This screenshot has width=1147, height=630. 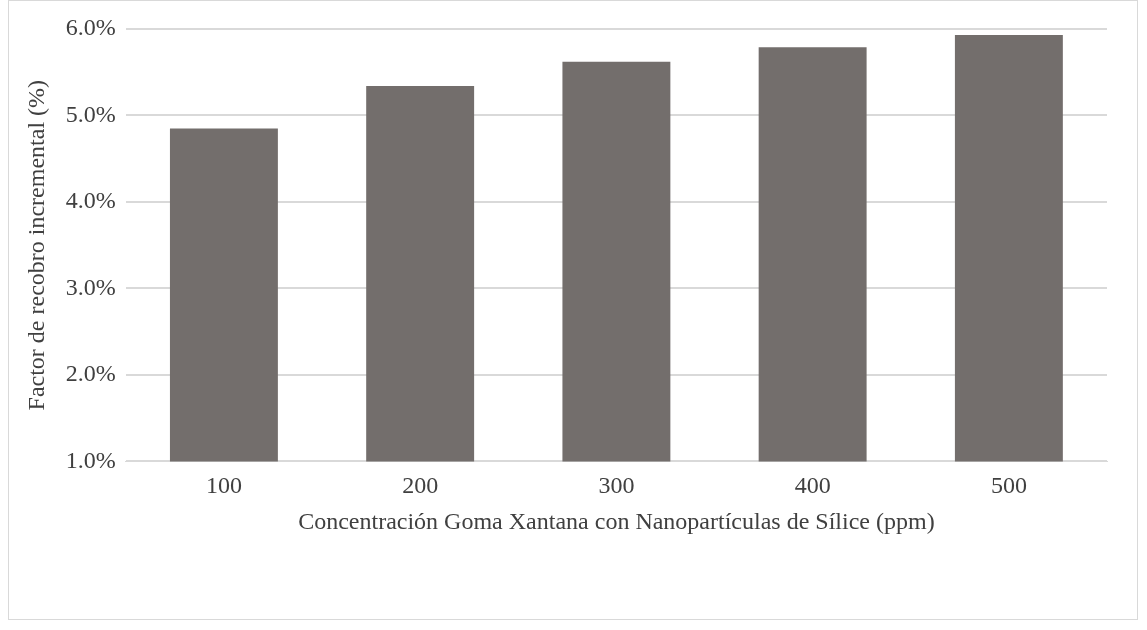 What do you see at coordinates (420, 485) in the screenshot?
I see `x-tick-label: 200` at bounding box center [420, 485].